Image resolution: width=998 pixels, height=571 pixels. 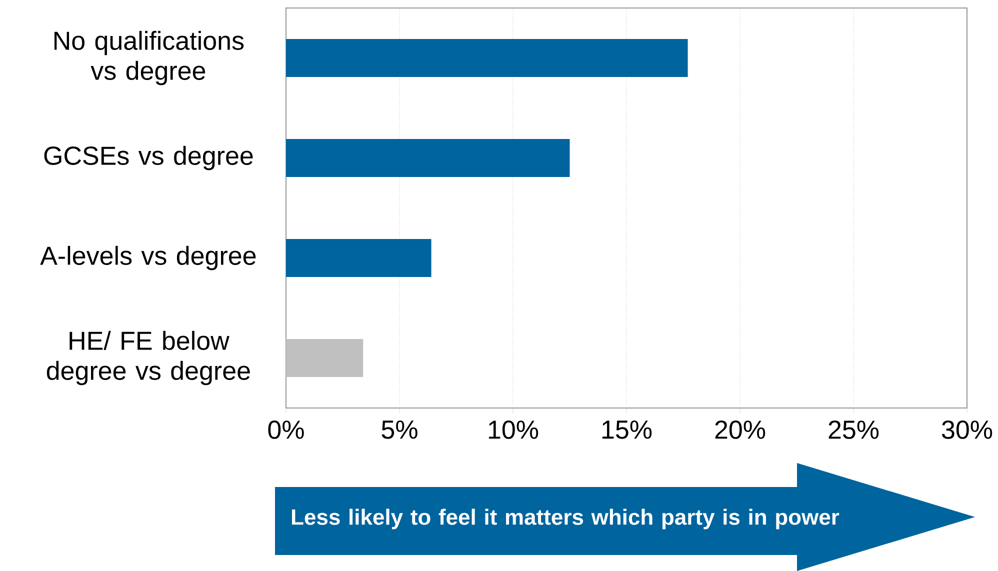 I want to click on x-tick-label: 10%, so click(x=513, y=429).